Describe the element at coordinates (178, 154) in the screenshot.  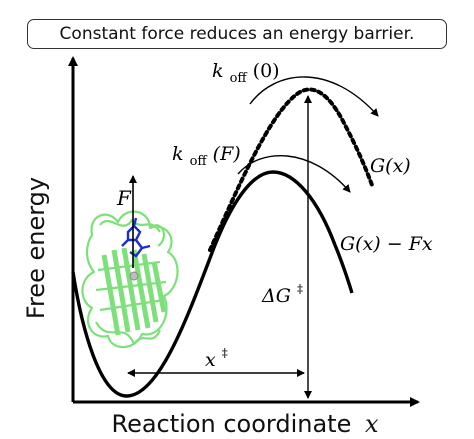
I see `koff-force-k: k` at that location.